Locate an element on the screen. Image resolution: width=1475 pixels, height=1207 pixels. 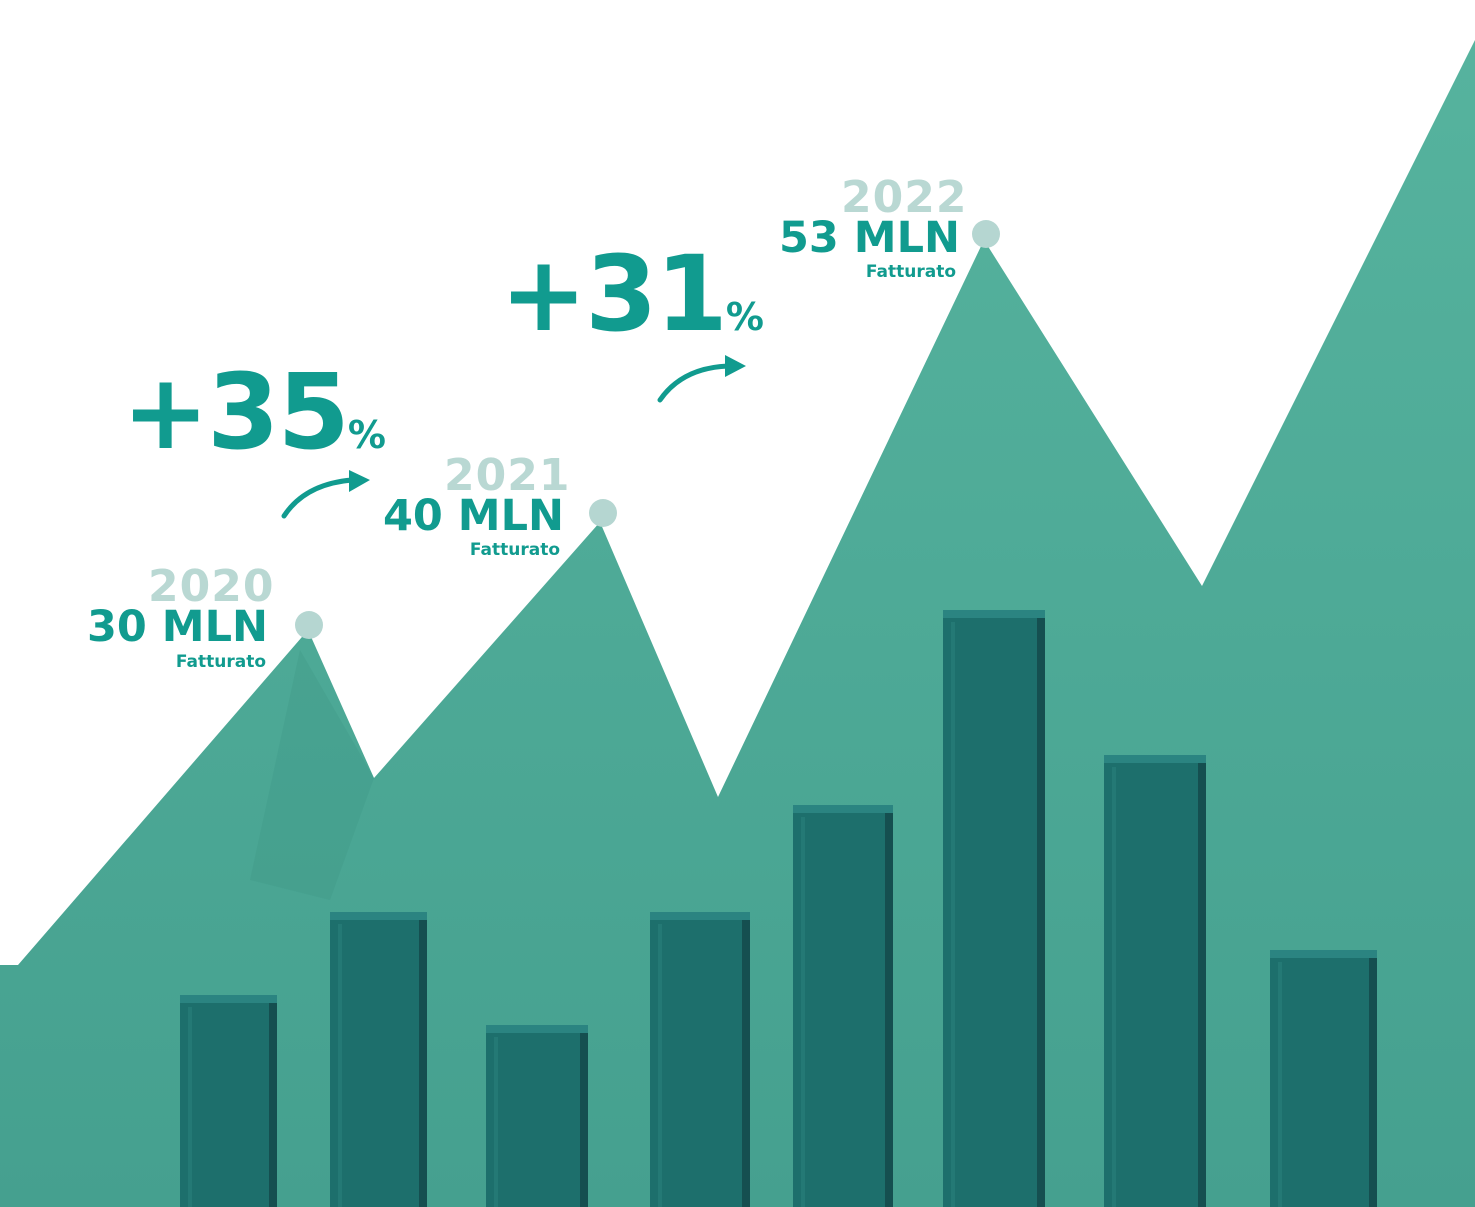
year-label-2020: 2020 is located at coordinates (211, 586).